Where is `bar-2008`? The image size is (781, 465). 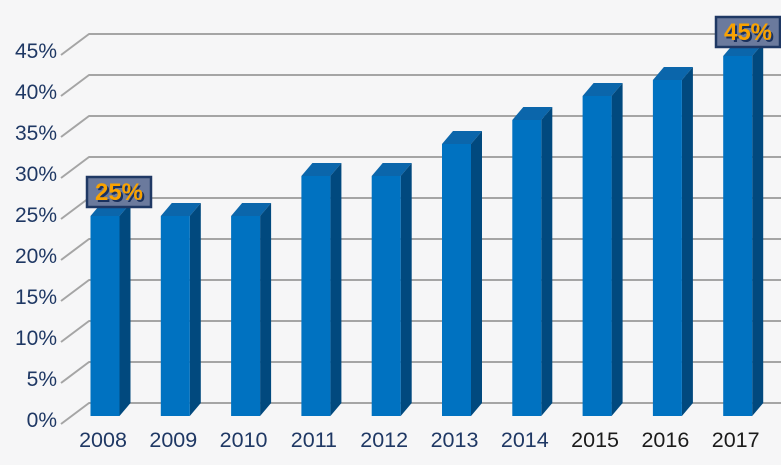
bar-2008 is located at coordinates (110, 309).